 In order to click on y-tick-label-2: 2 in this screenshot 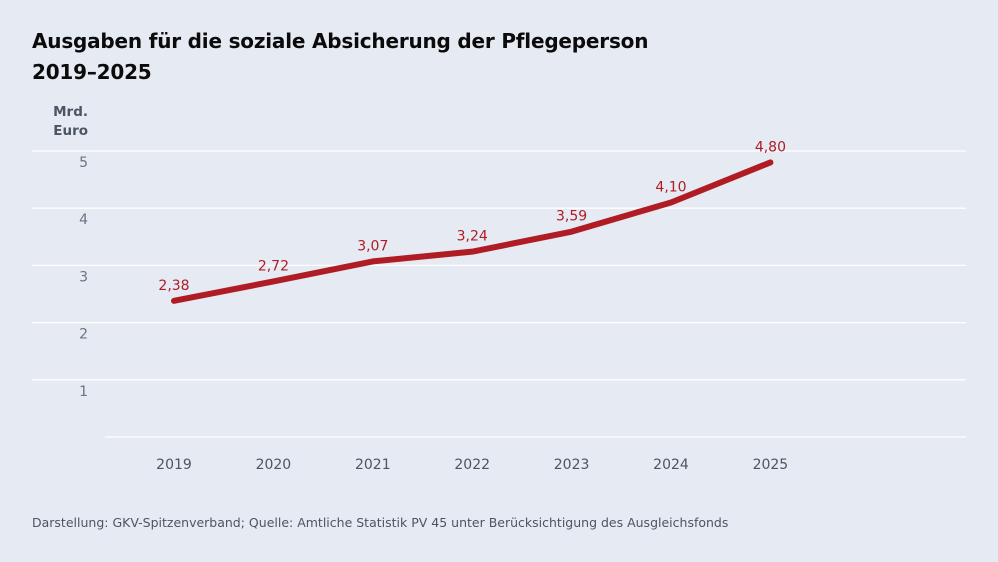, I will do `click(83, 335)`.